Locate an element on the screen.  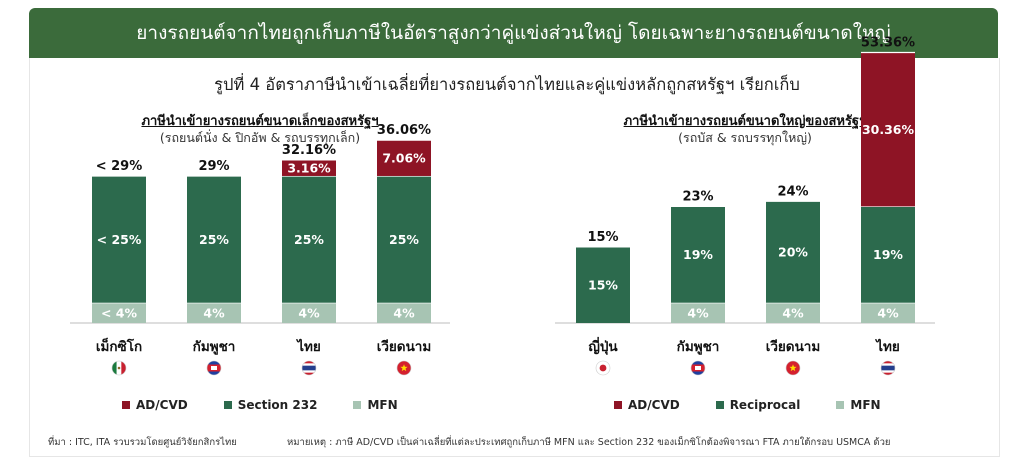
segment-label: 30.36% is located at coordinates (888, 129).